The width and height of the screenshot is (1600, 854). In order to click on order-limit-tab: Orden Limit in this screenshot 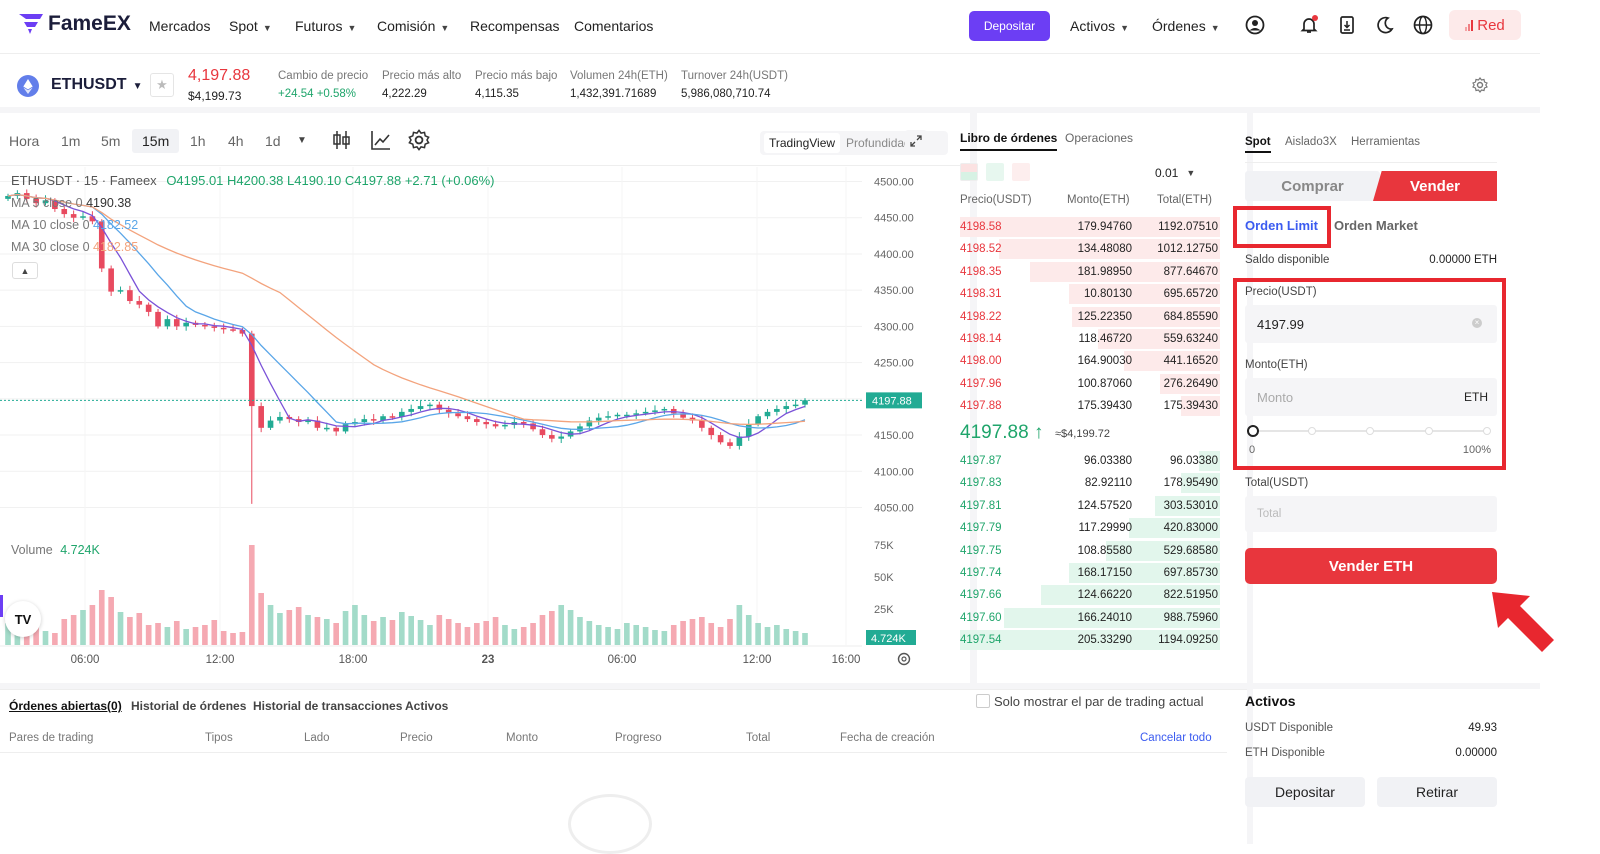, I will do `click(1281, 225)`.